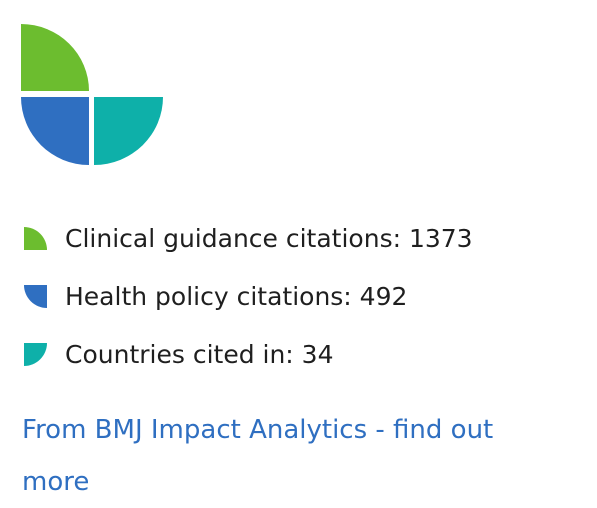 The width and height of the screenshot is (597, 508). I want to click on teal-quarter-icon, so click(35, 354).